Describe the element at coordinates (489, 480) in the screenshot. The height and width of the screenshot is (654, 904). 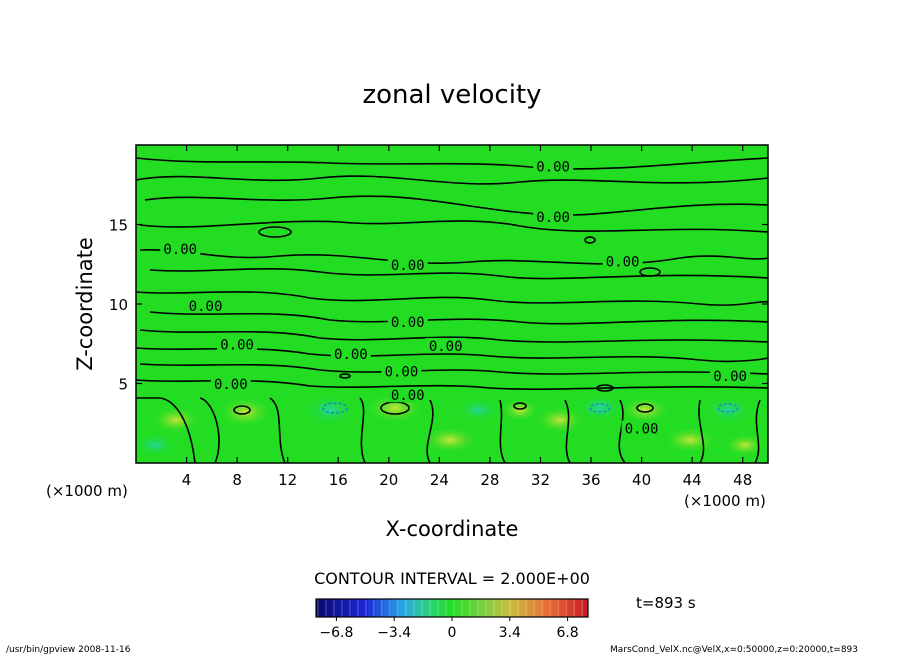
I see `x-tick-label: 28` at that location.